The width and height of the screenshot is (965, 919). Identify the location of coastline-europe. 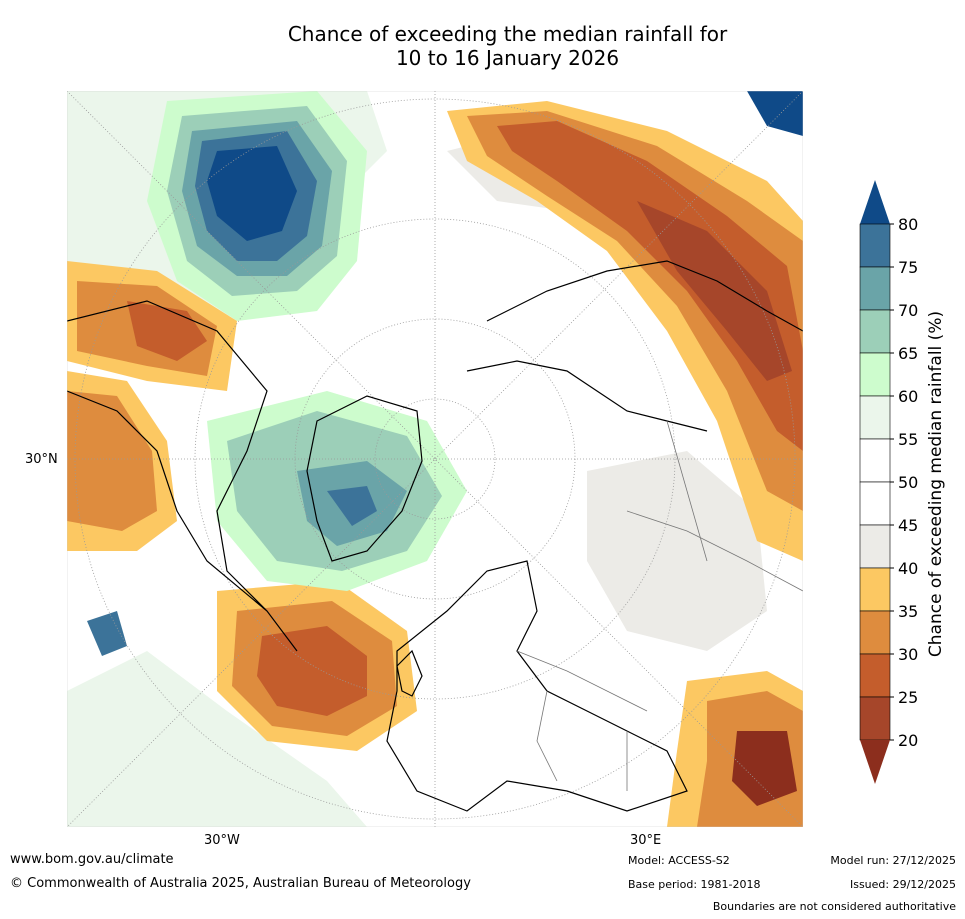
(537, 686).